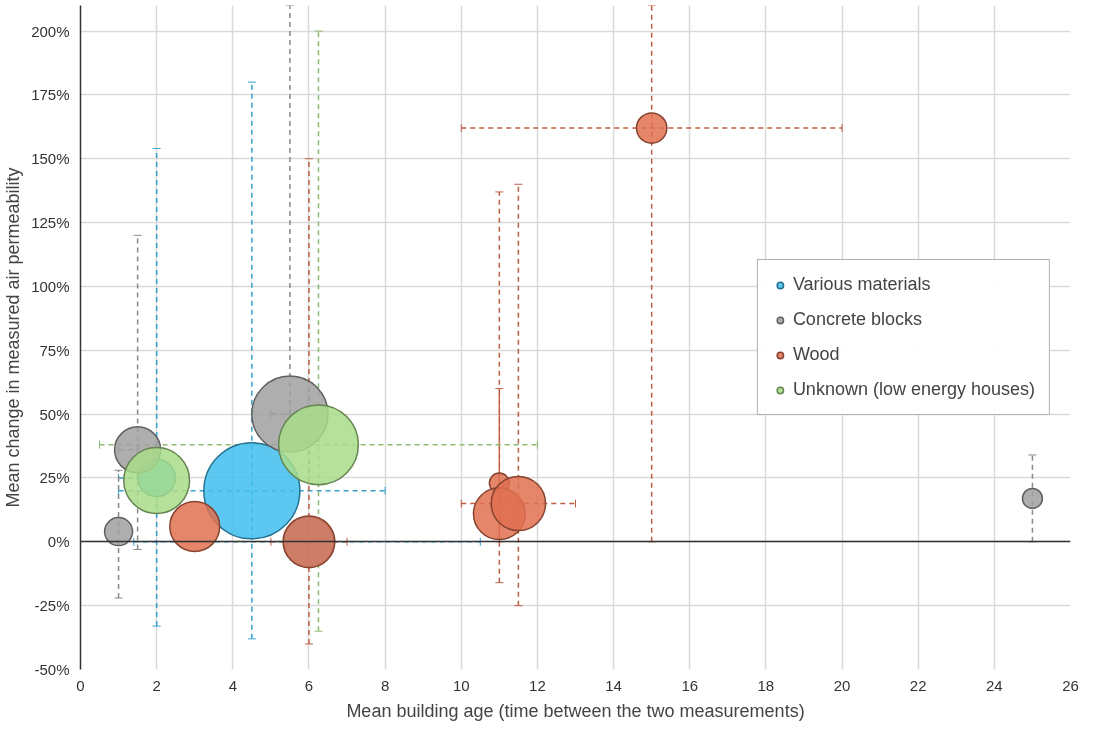  Describe the element at coordinates (1070, 685) in the screenshot. I see `x-tick-label: 26` at that location.